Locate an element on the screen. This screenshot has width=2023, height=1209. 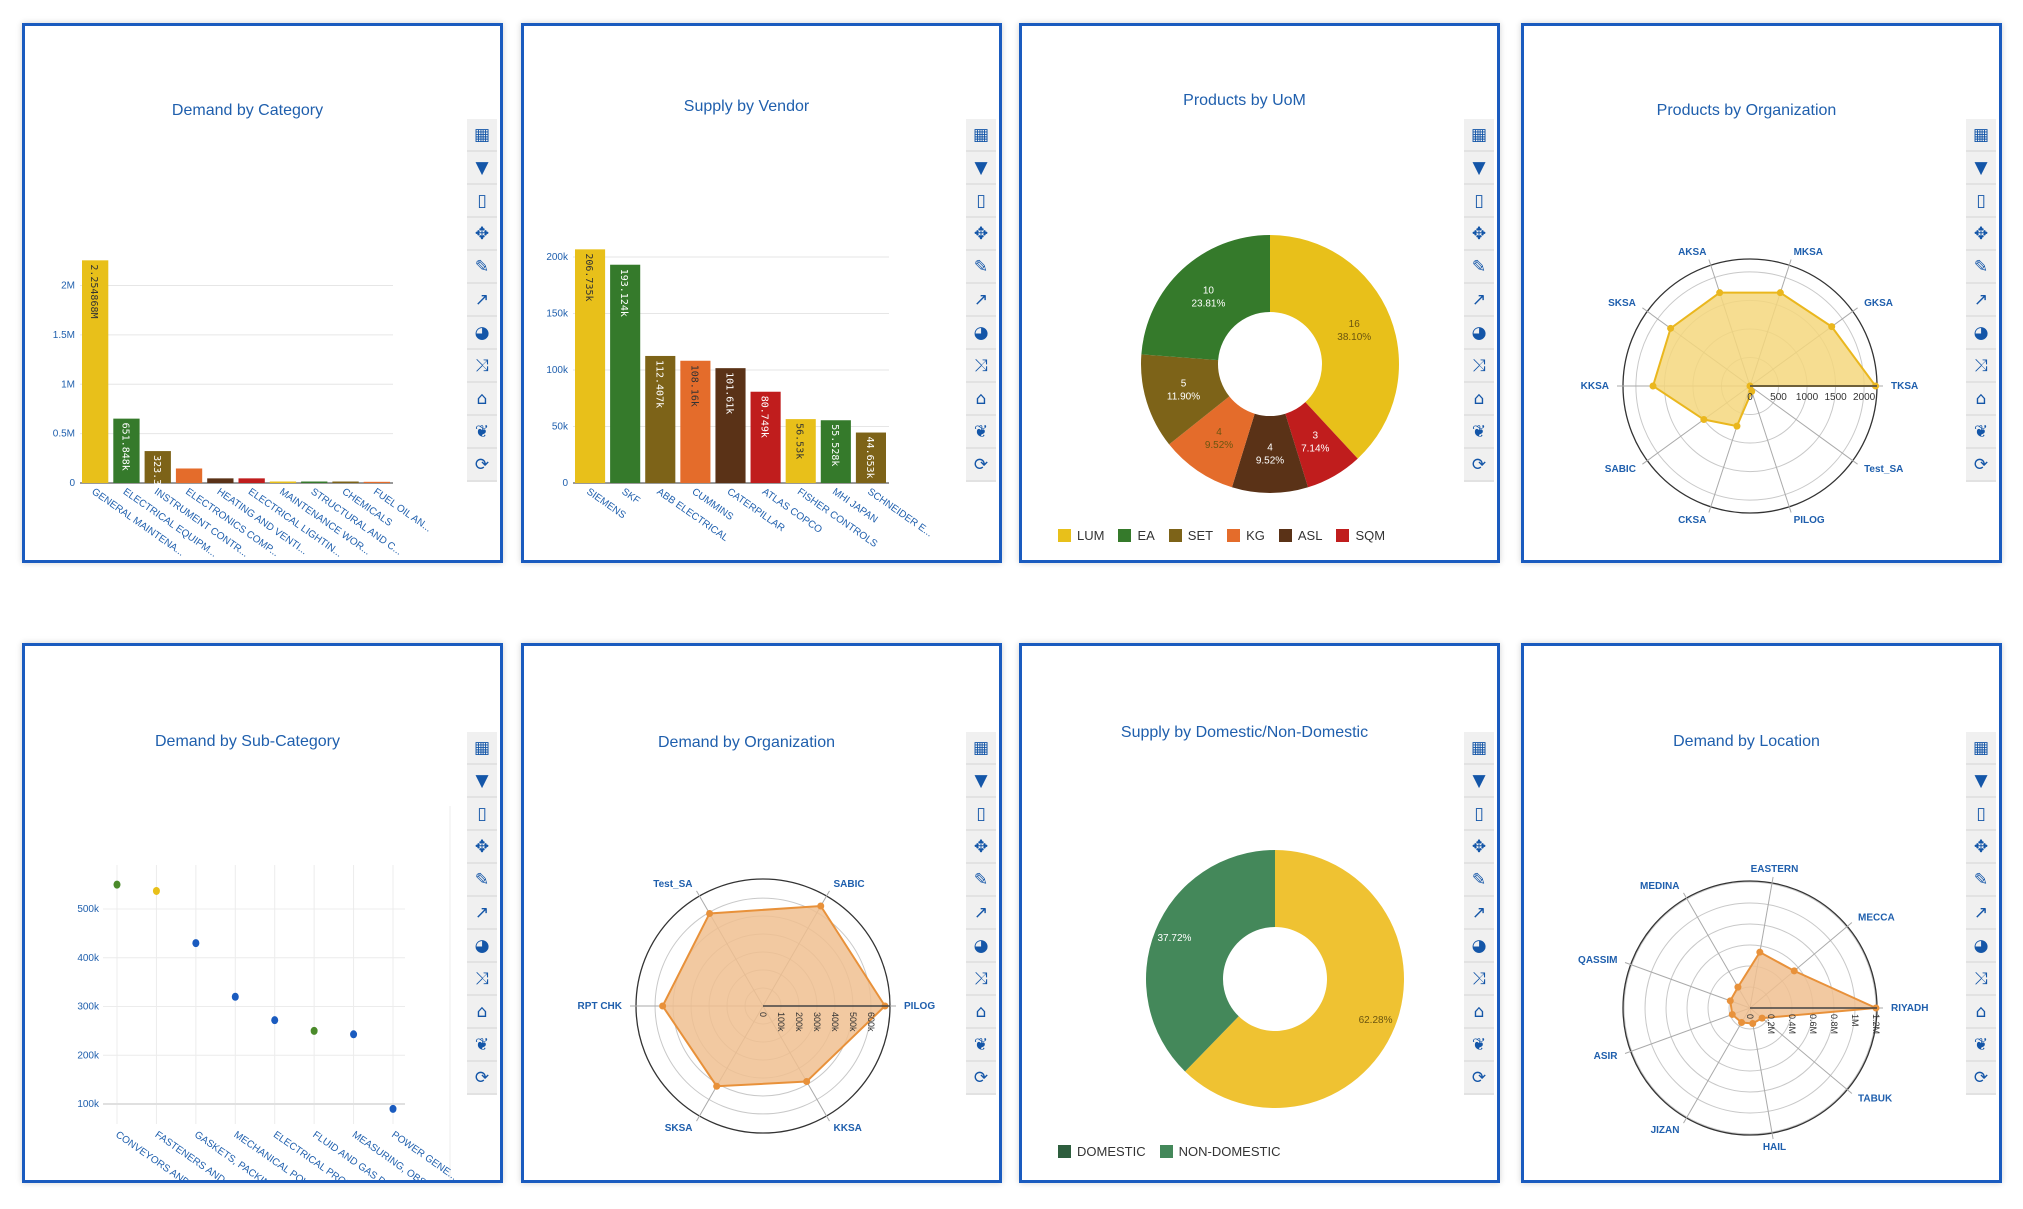
legend-item: LUM is located at coordinates (1081, 535).